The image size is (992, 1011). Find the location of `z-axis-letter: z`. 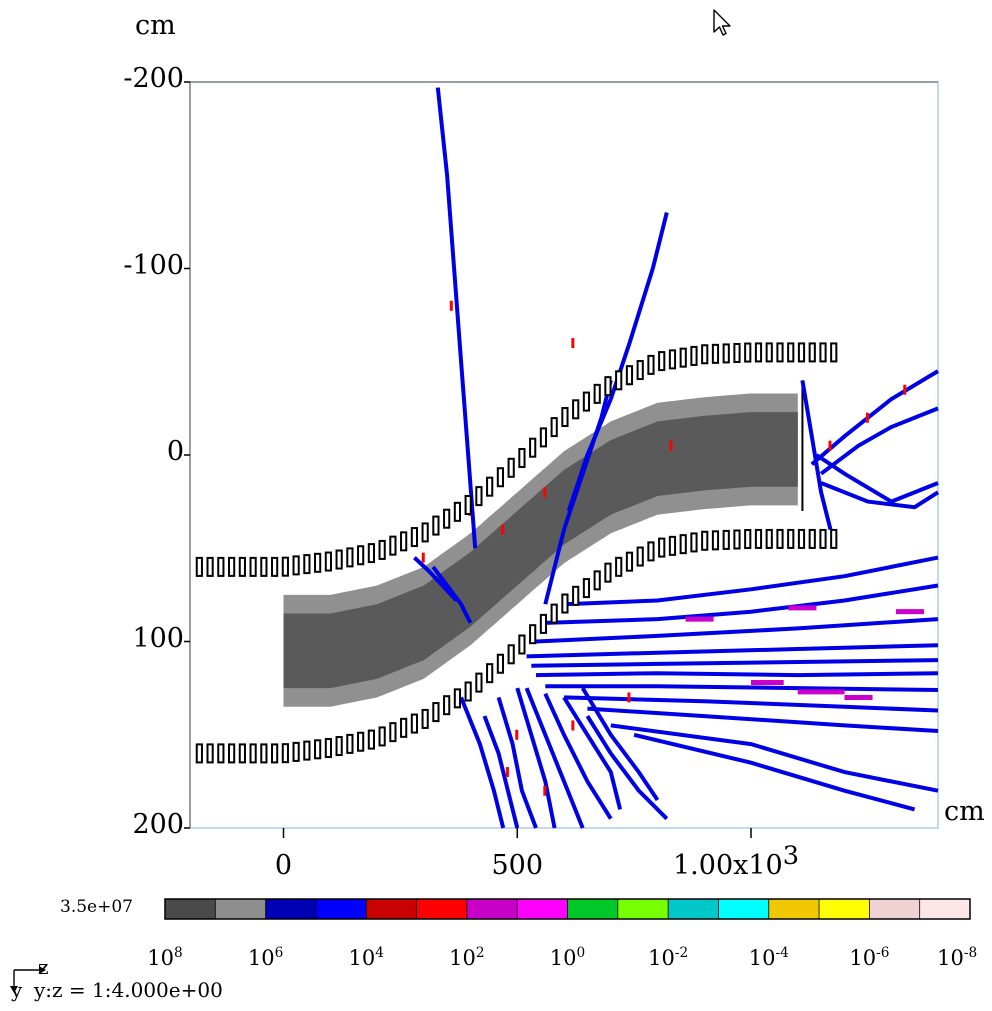

z-axis-letter: z is located at coordinates (43, 967).